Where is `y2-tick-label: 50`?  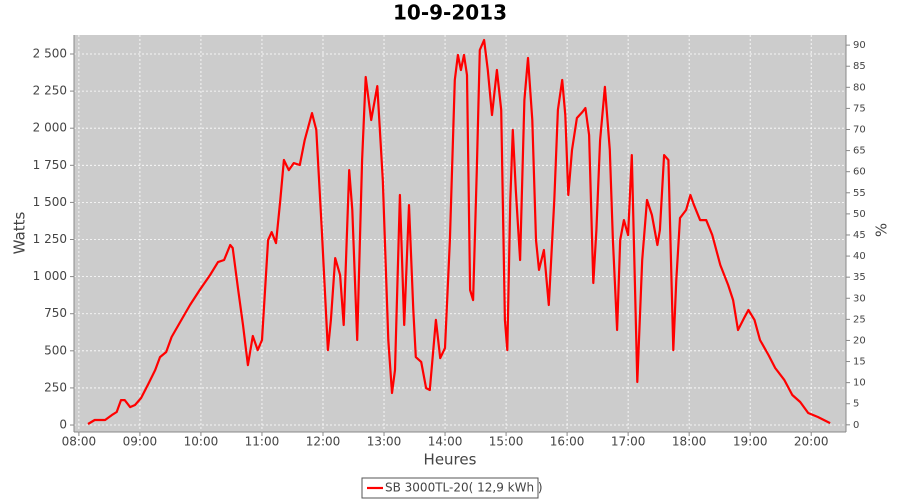
y2-tick-label: 50 is located at coordinates (859, 214).